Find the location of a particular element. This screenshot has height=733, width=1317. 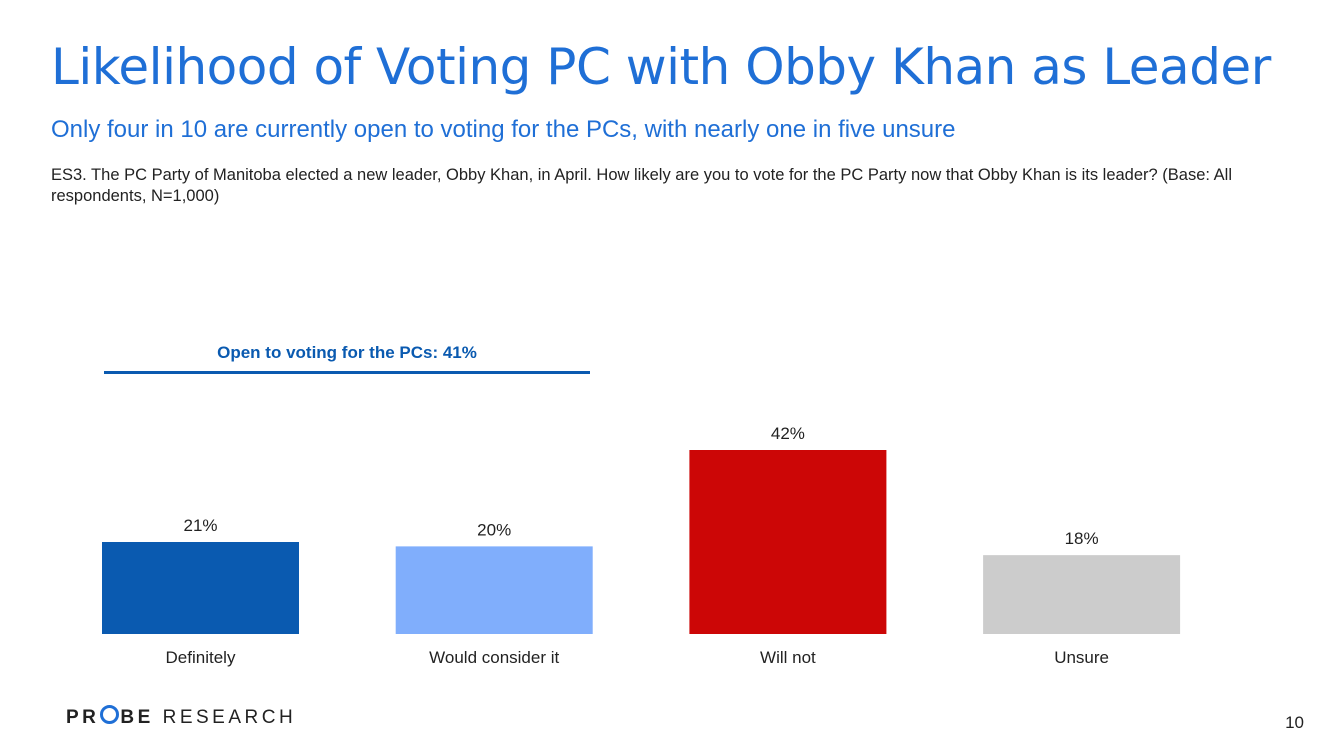

category-label: Would consider it is located at coordinates (494, 657).